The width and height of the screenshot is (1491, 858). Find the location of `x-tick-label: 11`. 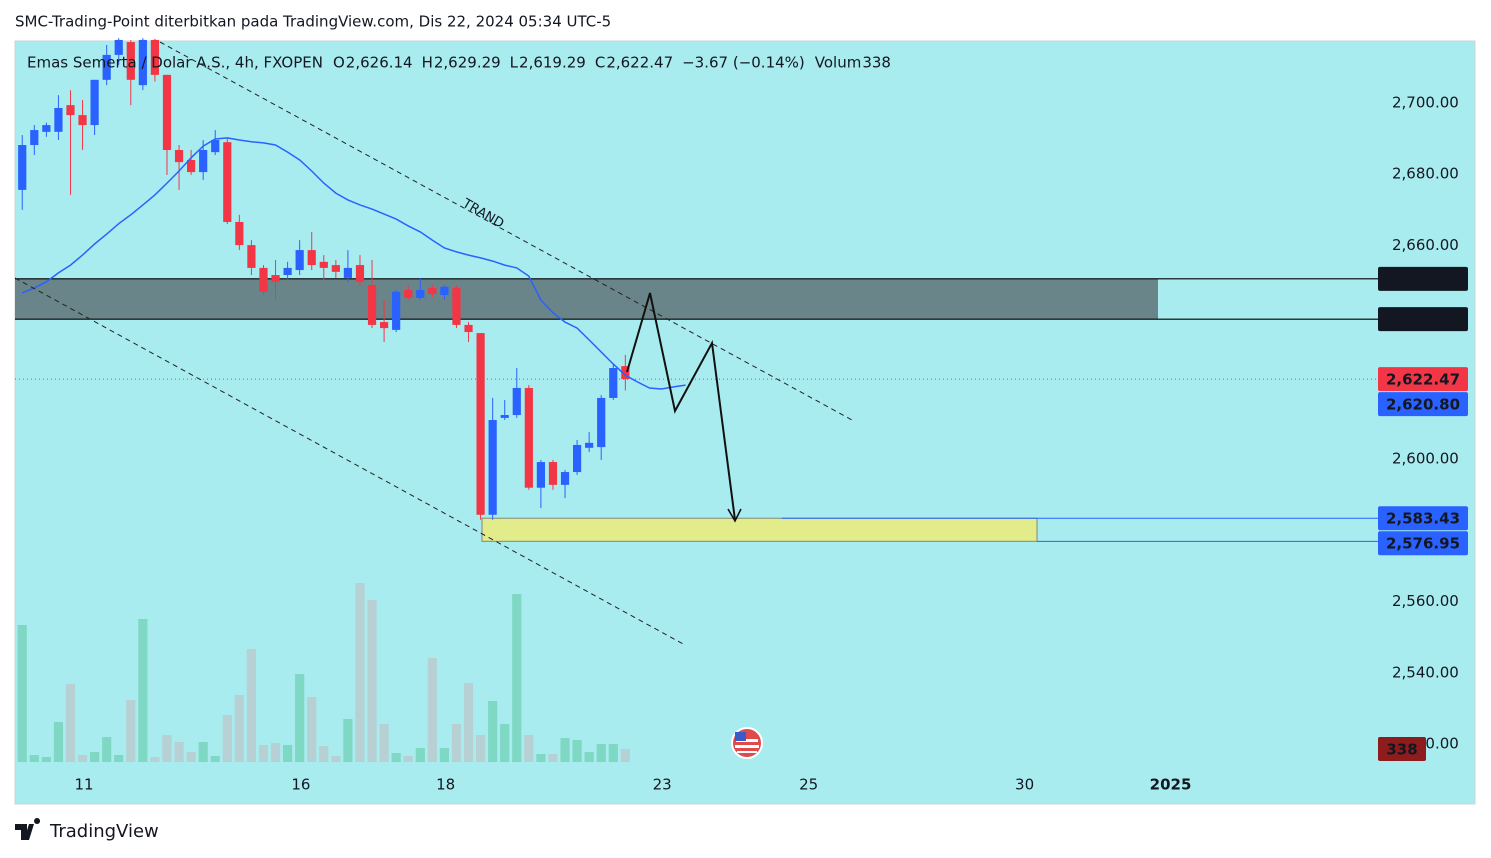

x-tick-label: 11 is located at coordinates (83, 785).